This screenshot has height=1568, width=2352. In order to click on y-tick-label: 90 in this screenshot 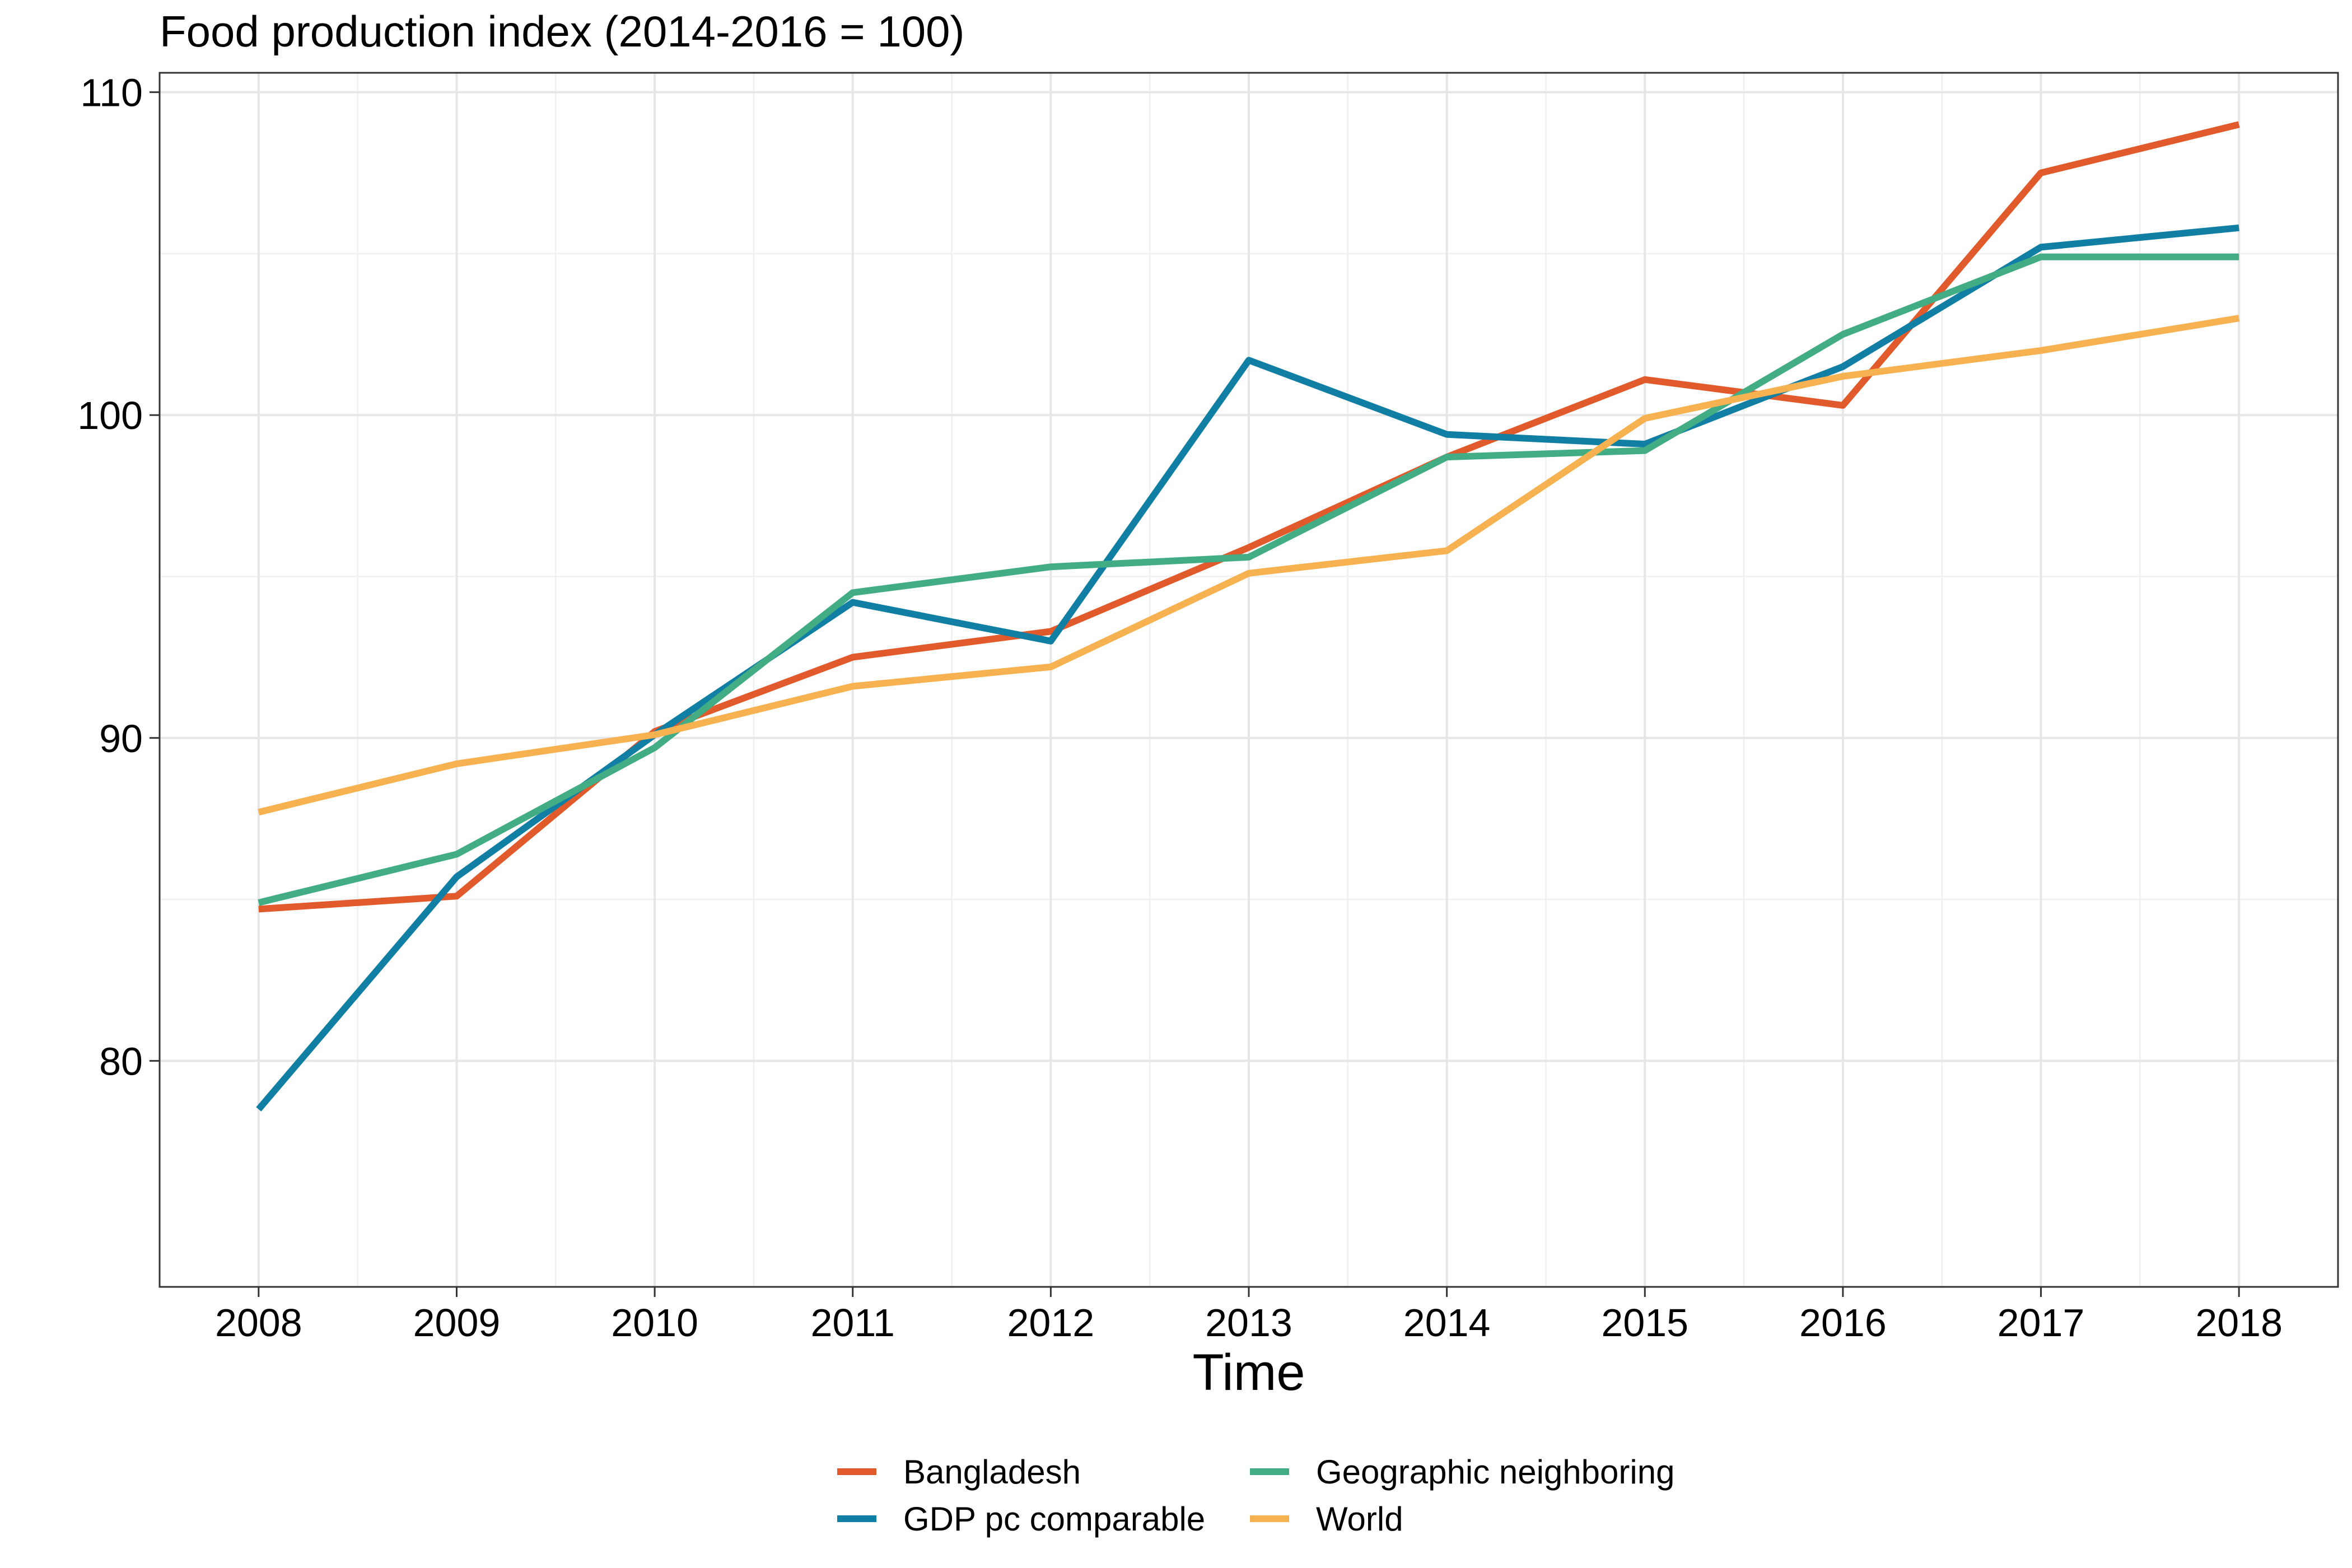, I will do `click(121, 739)`.